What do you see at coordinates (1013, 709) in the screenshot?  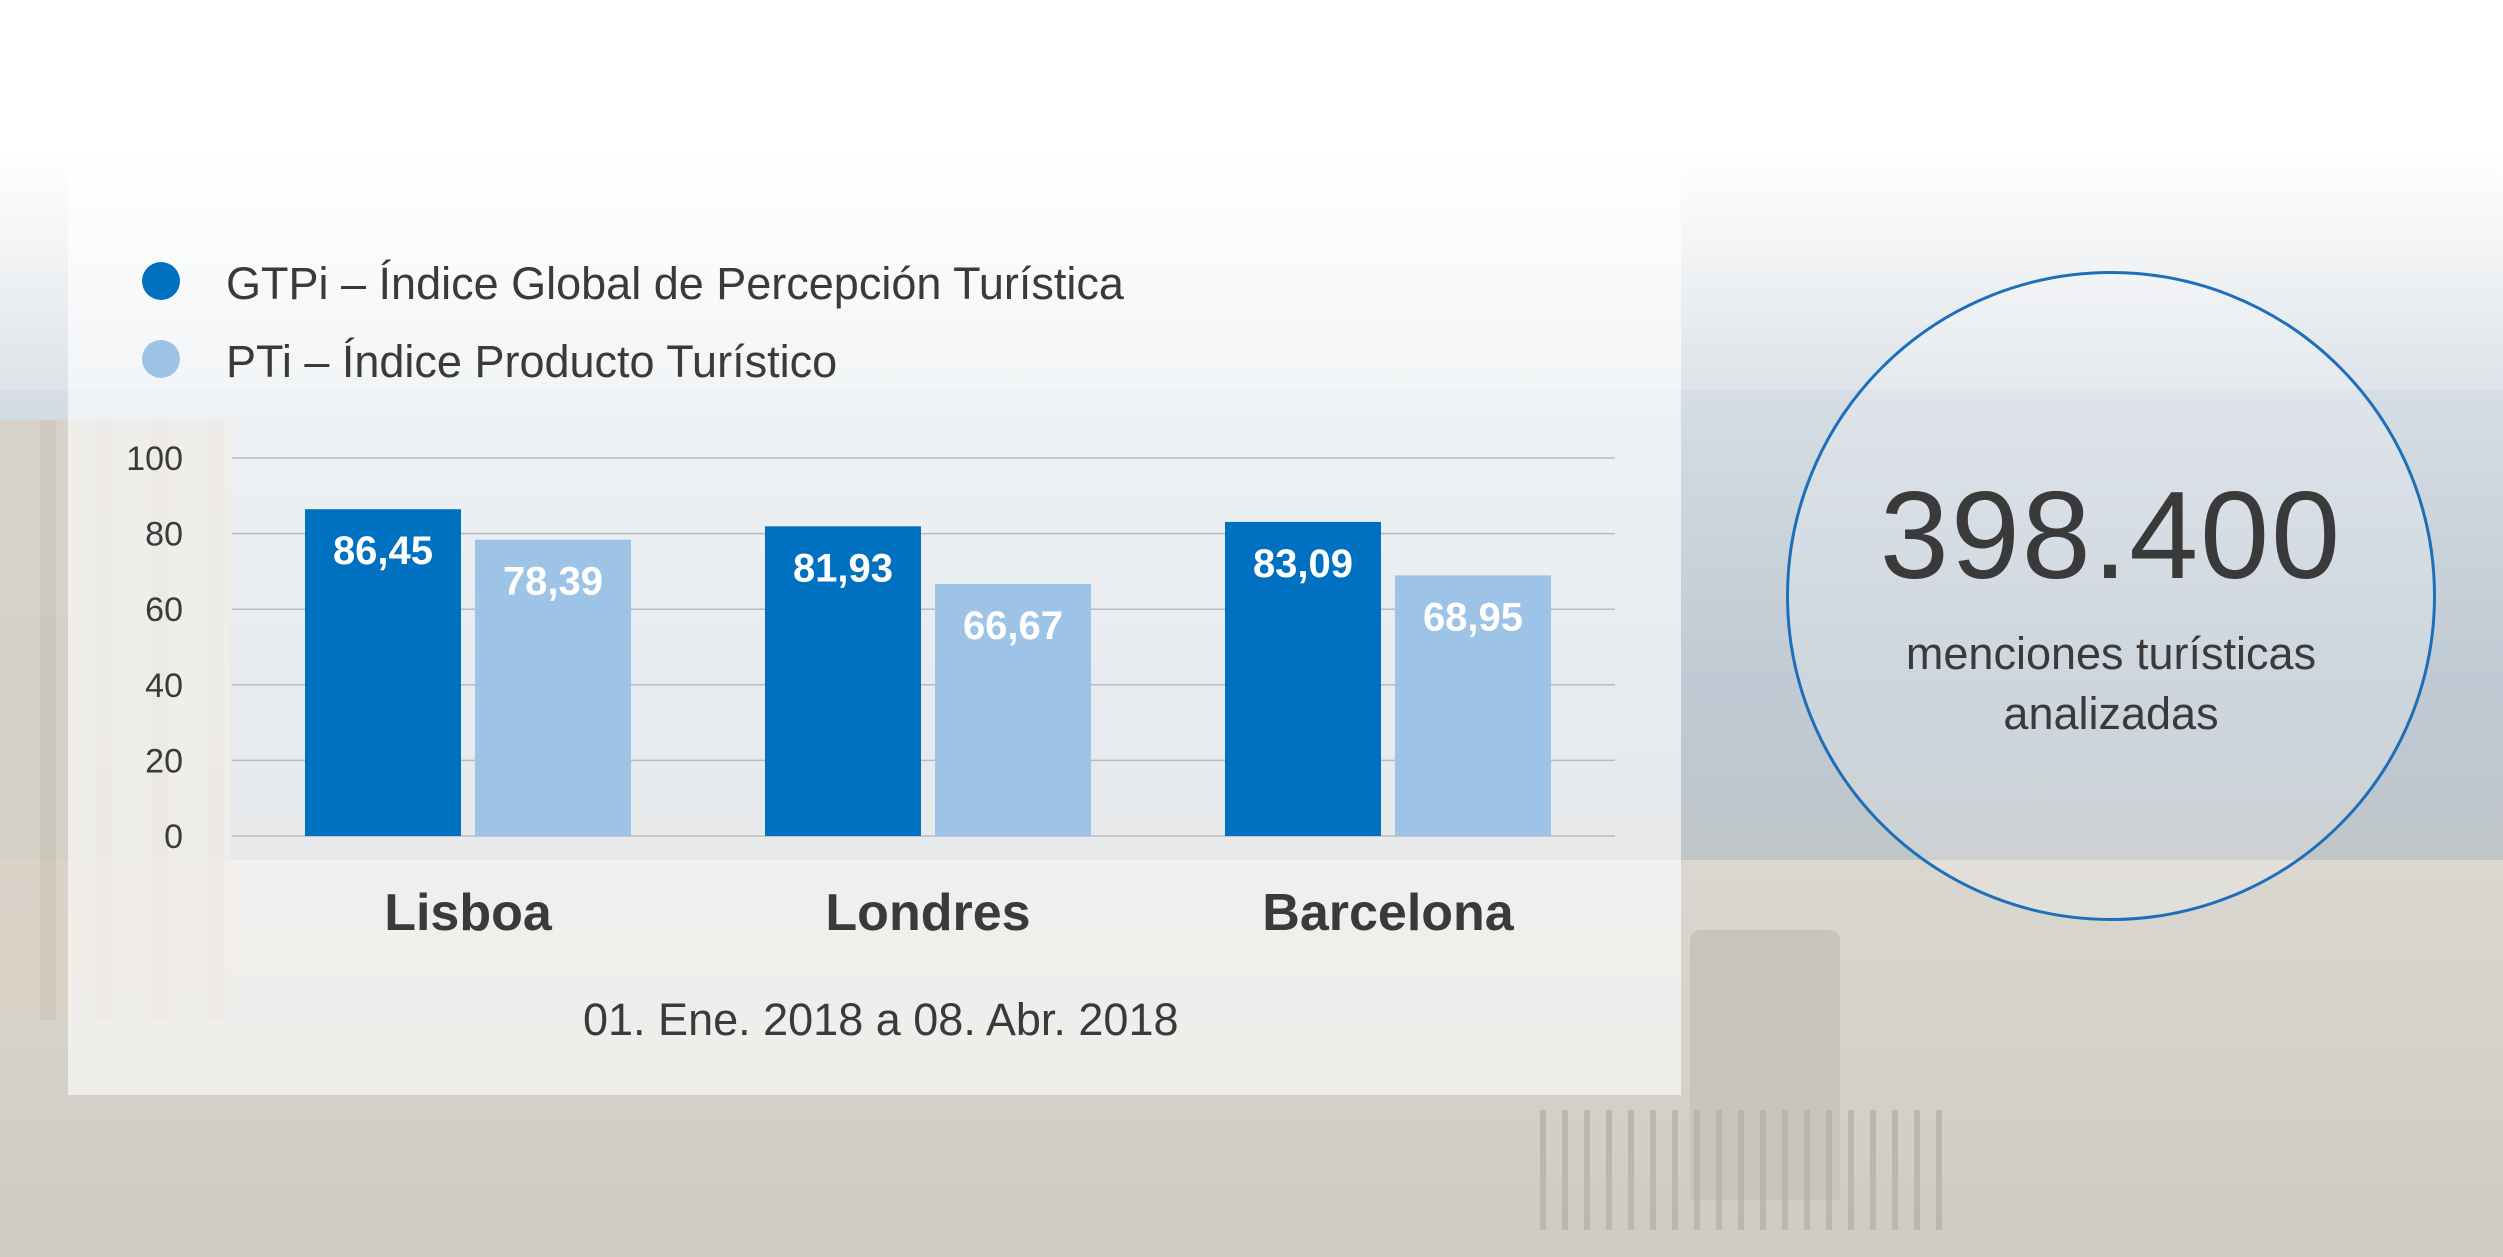 I see `bar-londres-pti` at bounding box center [1013, 709].